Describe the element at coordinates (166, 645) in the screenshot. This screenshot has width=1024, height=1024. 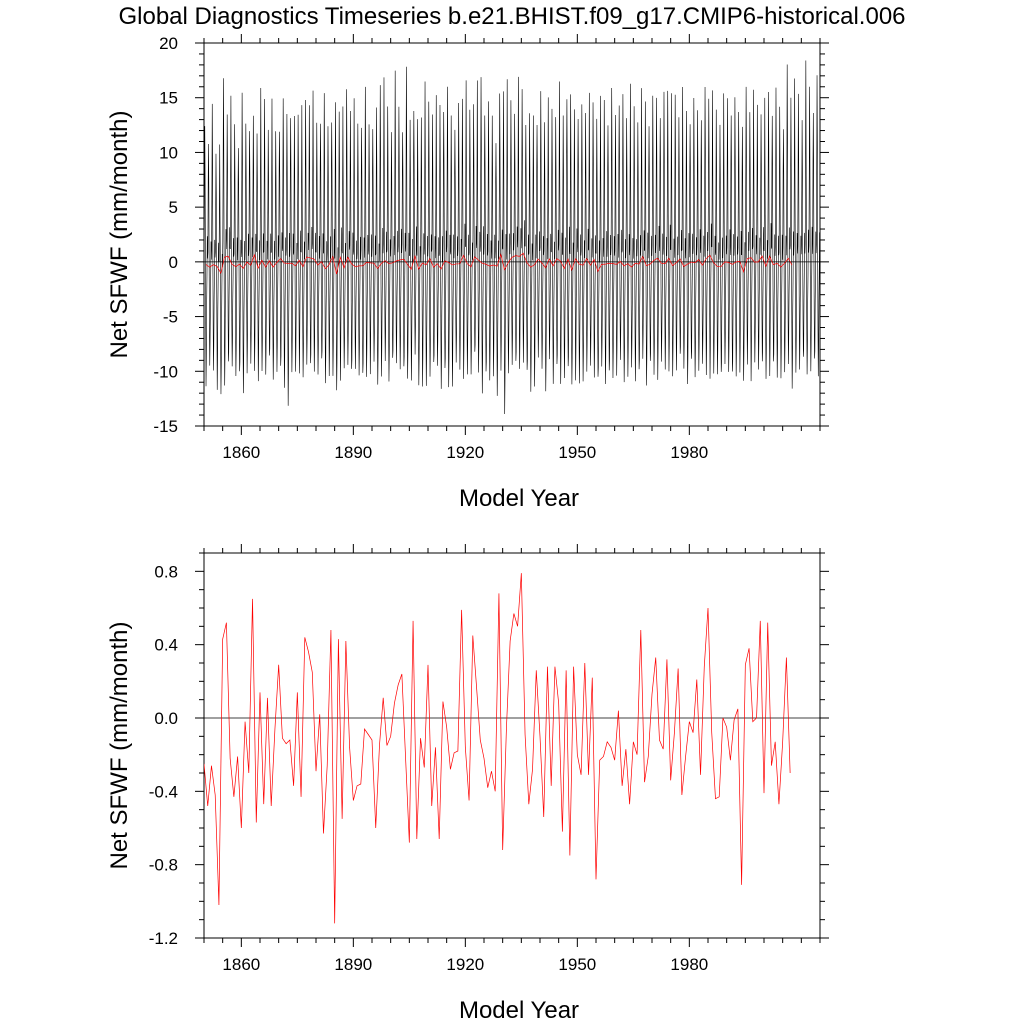
I see `y-tick-label: 0.4` at that location.